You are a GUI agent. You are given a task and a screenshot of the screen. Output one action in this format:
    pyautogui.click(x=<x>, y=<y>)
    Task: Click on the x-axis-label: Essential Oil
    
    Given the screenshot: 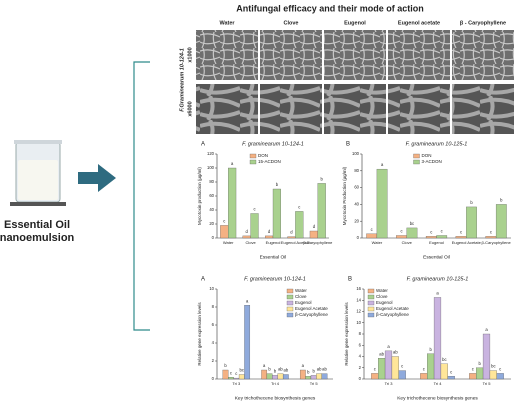 What is the action you would take?
    pyautogui.click(x=436, y=257)
    